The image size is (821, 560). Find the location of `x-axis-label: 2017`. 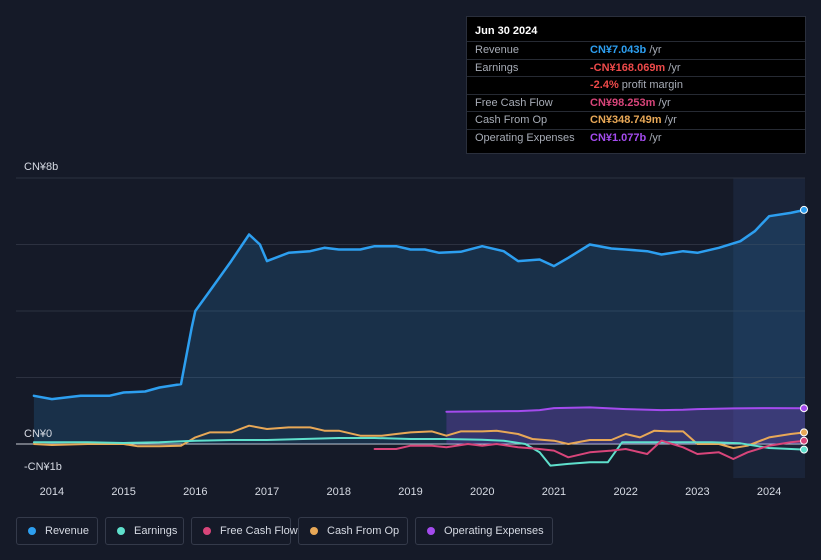

x-axis-label: 2017 is located at coordinates (267, 492).